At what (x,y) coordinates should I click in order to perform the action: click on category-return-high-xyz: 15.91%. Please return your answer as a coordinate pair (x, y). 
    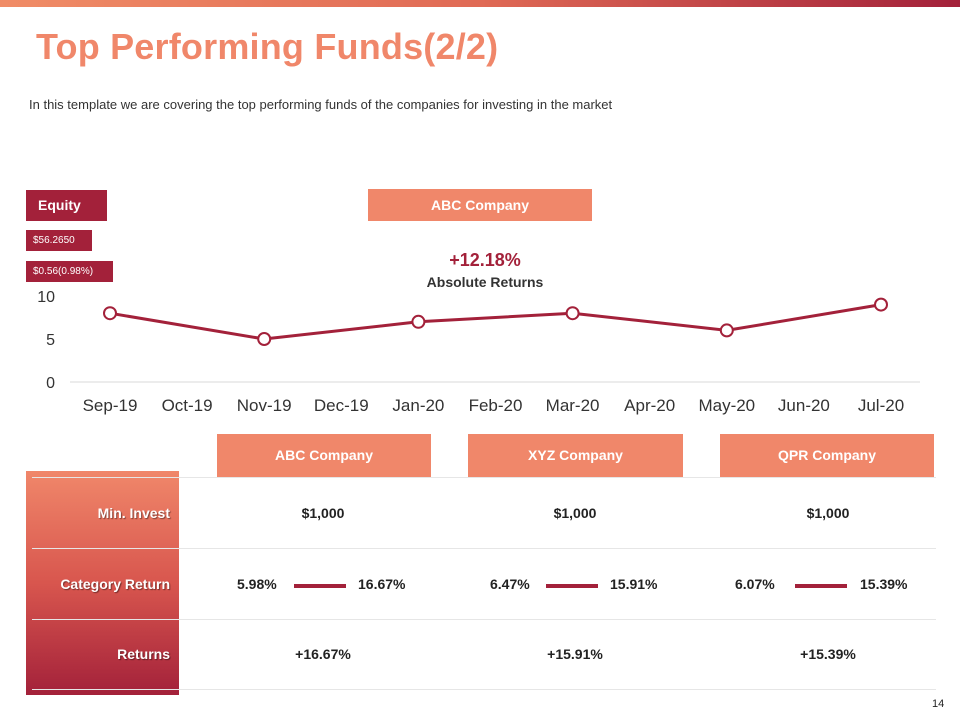
    Looking at the image, I should click on (634, 584).